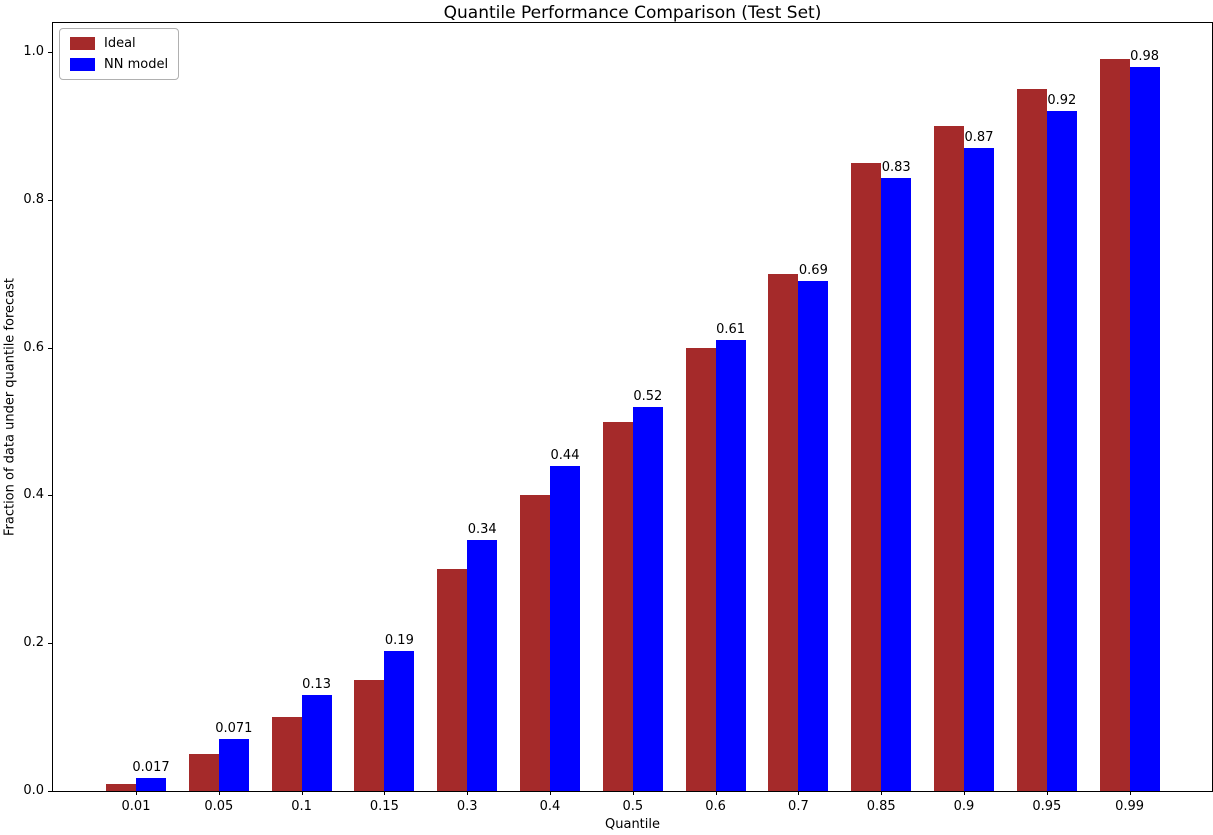 This screenshot has height=835, width=1213. I want to click on legend-item-ideal: Ideal, so click(119, 43).